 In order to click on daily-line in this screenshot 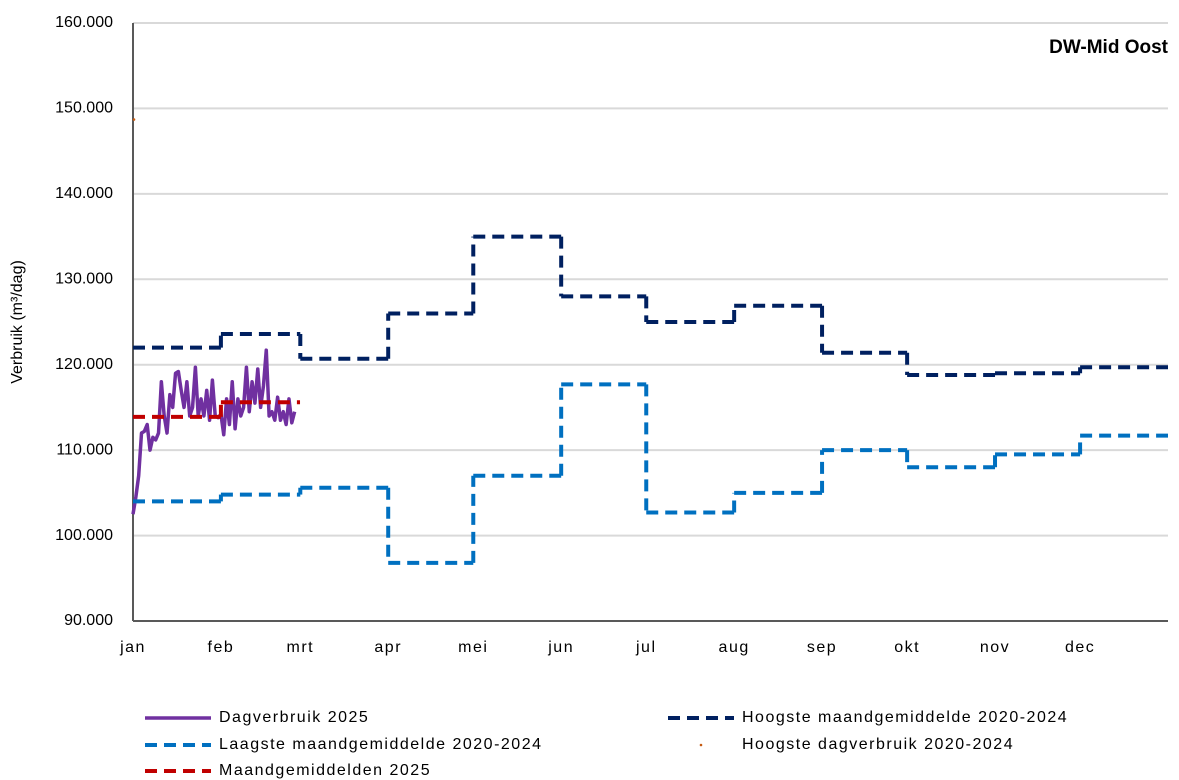, I will do `click(214, 431)`.